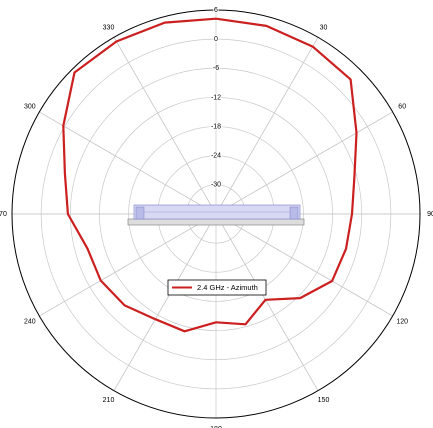 This screenshot has width=433, height=428. Describe the element at coordinates (227, 287) in the screenshot. I see `legend-label: 2.4 GHz - Azimuth` at that location.